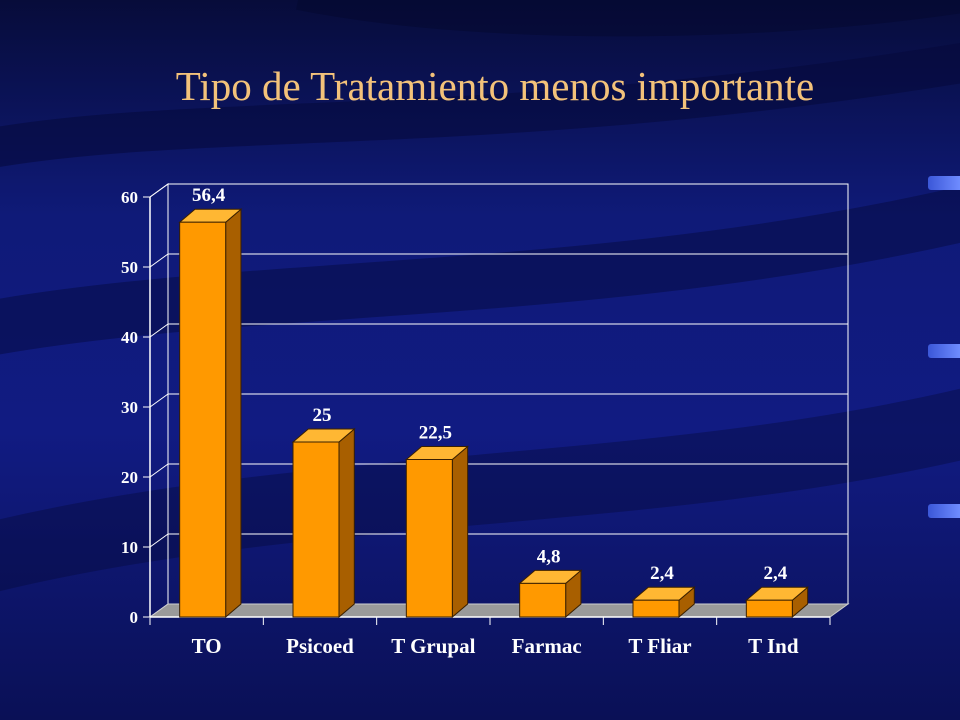  What do you see at coordinates (499, 610) in the screenshot?
I see `plot-floor` at bounding box center [499, 610].